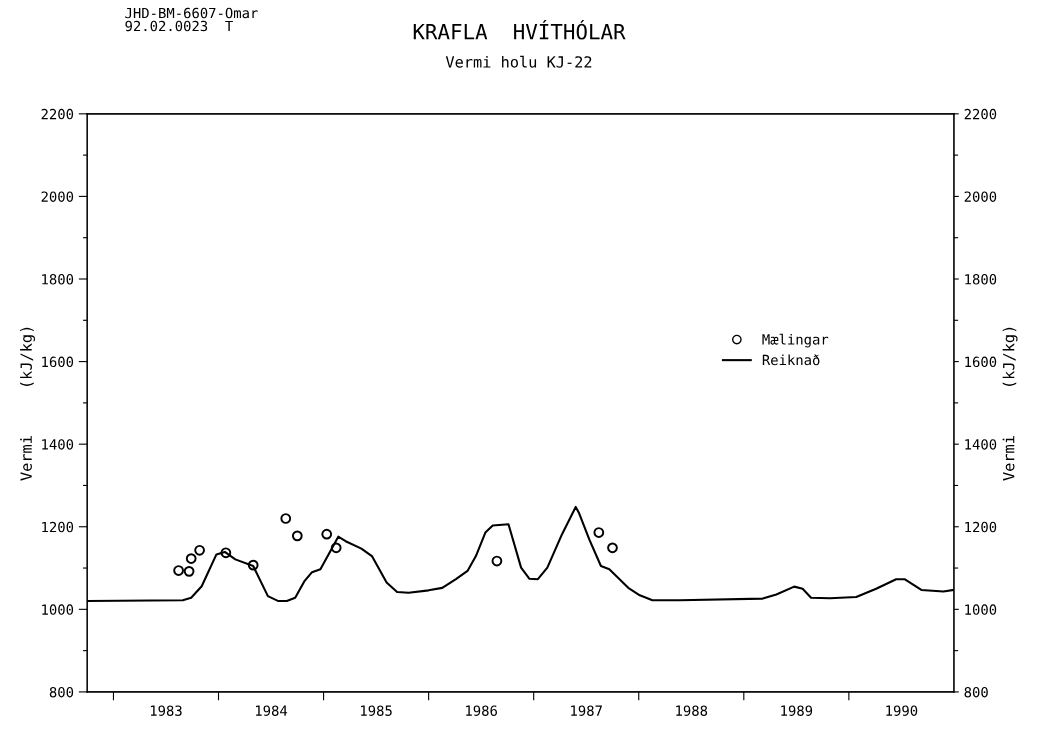 This screenshot has width=1038, height=744. Describe the element at coordinates (376, 710) in the screenshot. I see `x-tick-label: 1985` at that location.